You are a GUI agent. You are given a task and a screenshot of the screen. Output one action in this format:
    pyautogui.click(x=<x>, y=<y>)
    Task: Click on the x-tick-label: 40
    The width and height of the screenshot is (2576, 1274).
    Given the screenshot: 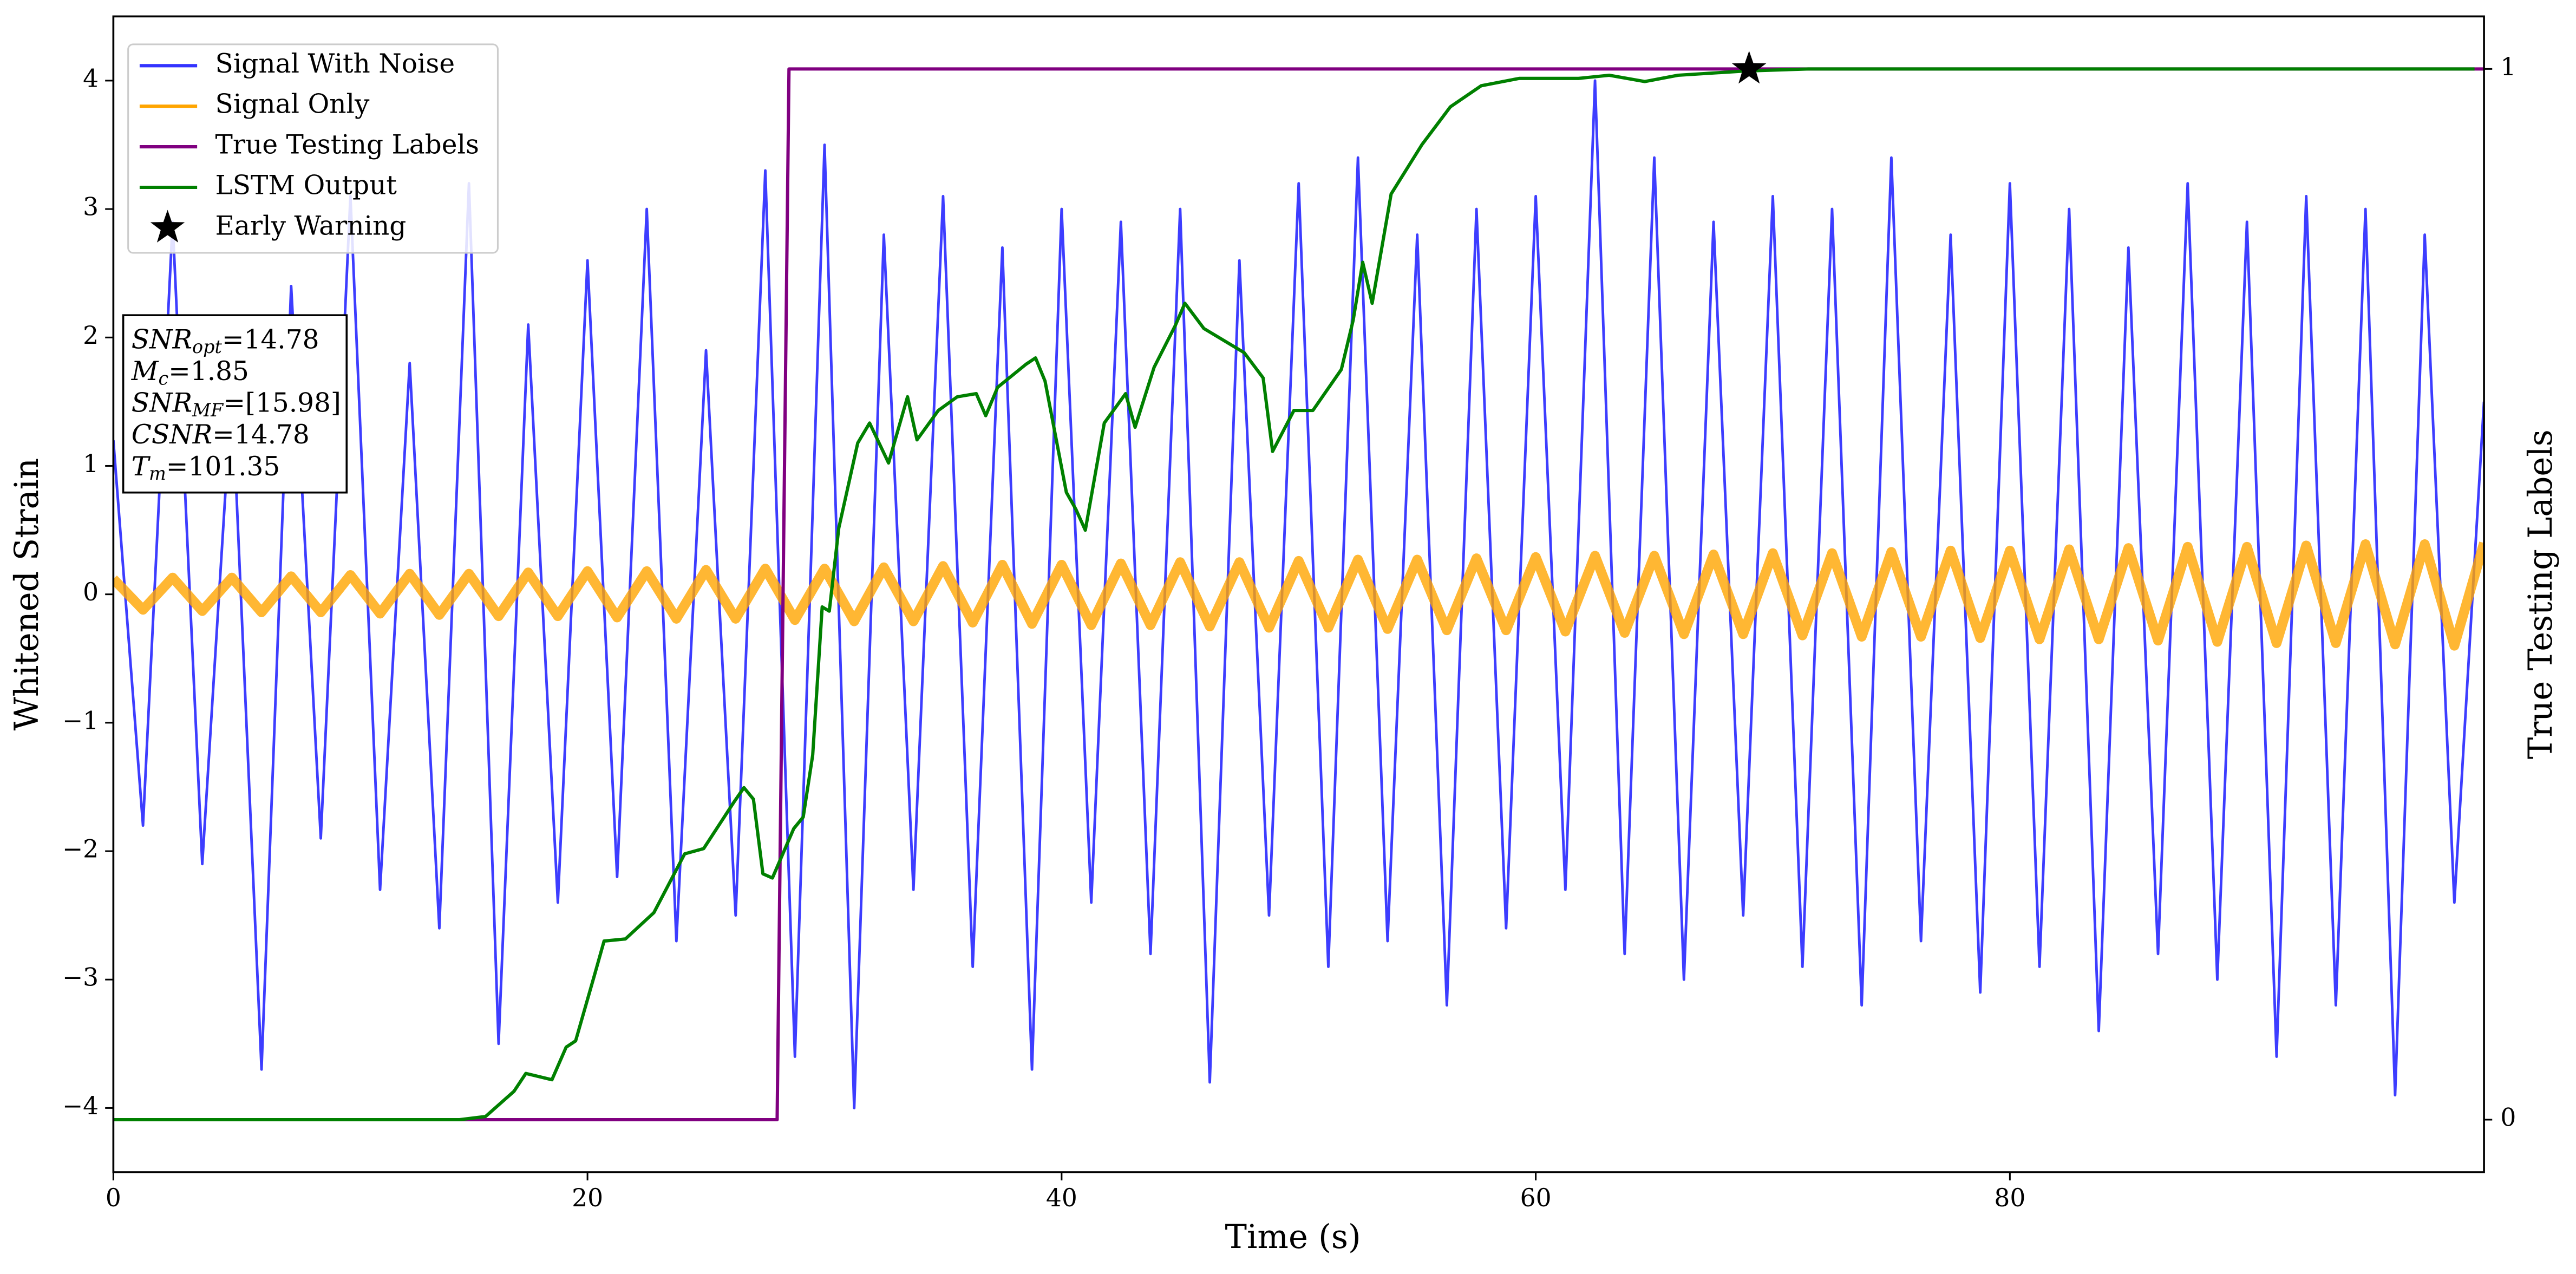 What is the action you would take?
    pyautogui.click(x=1061, y=1198)
    